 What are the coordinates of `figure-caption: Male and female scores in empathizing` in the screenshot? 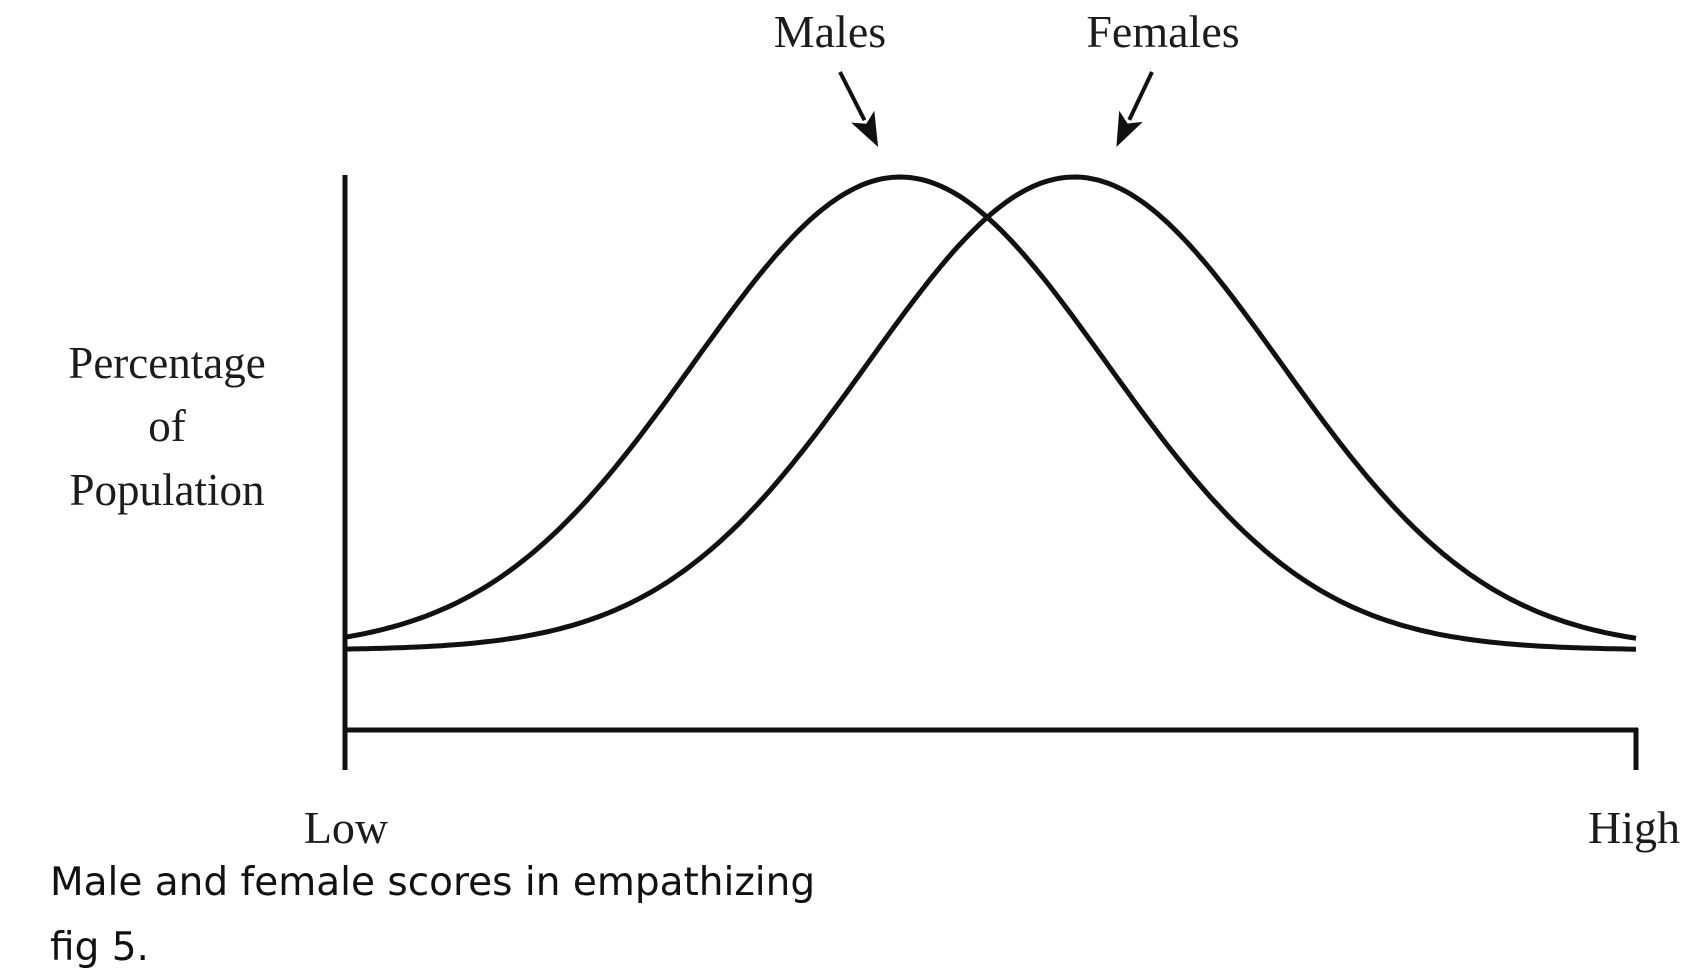 It's located at (433, 882).